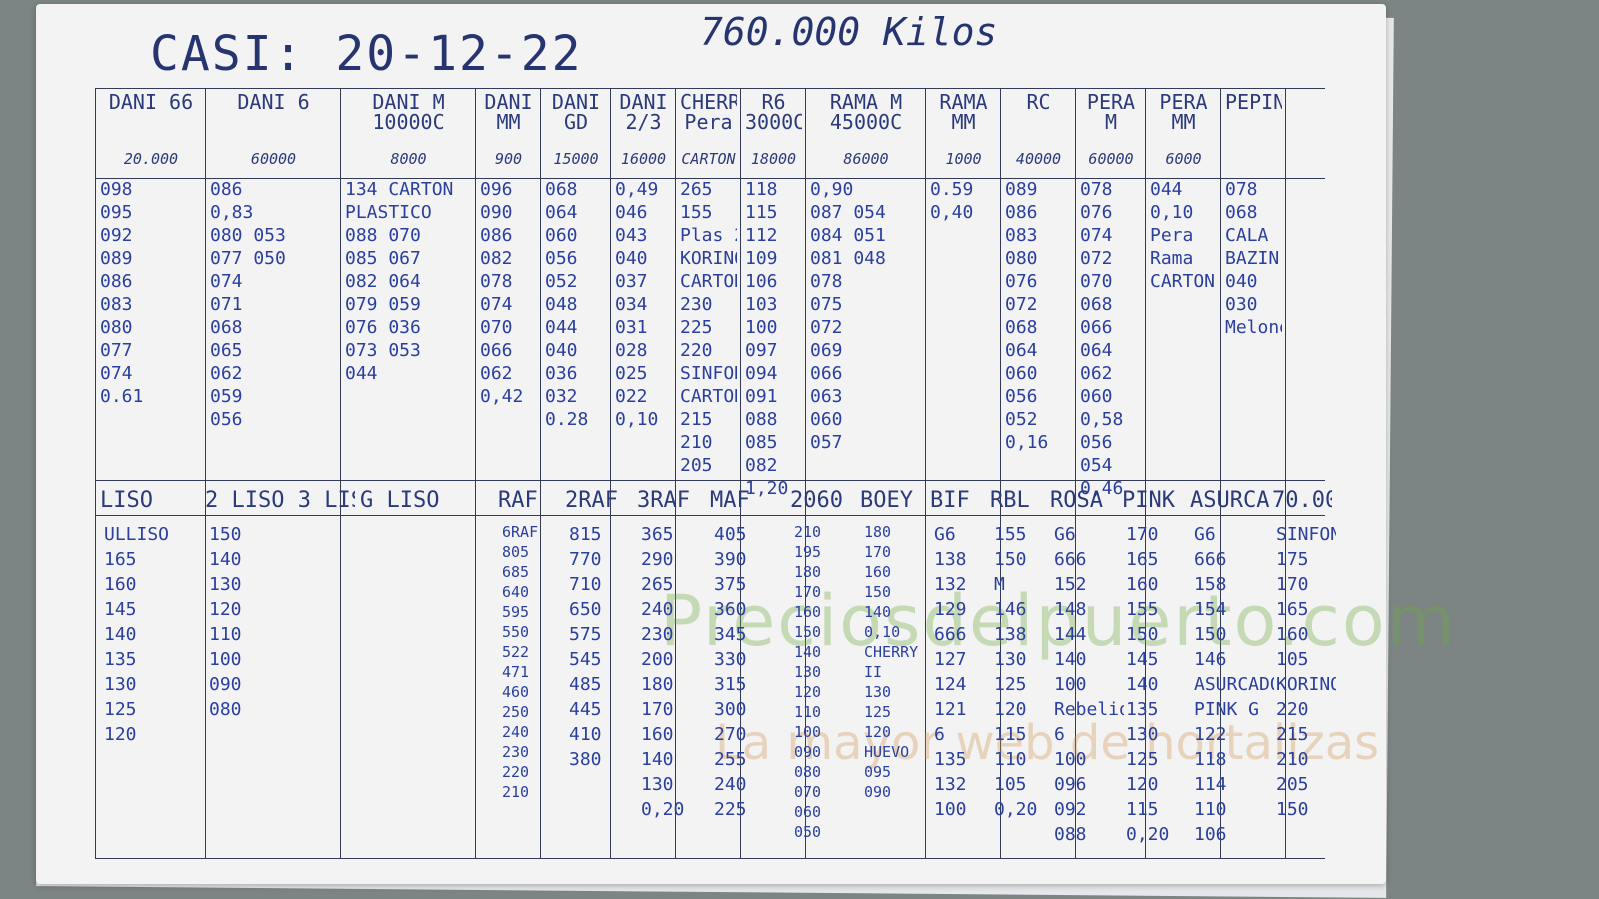 Image resolution: width=1599 pixels, height=899 pixels. Describe the element at coordinates (496, 212) in the screenshot. I see `price-cell: 090` at that location.